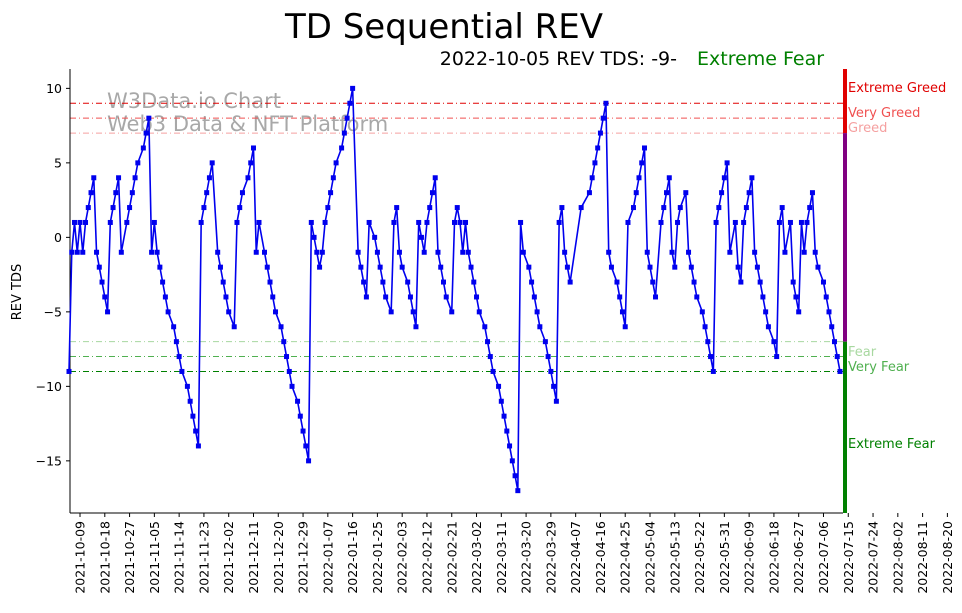 This screenshot has height=613, width=962. Describe the element at coordinates (845, 101) in the screenshot. I see `side-bar-greed` at that location.